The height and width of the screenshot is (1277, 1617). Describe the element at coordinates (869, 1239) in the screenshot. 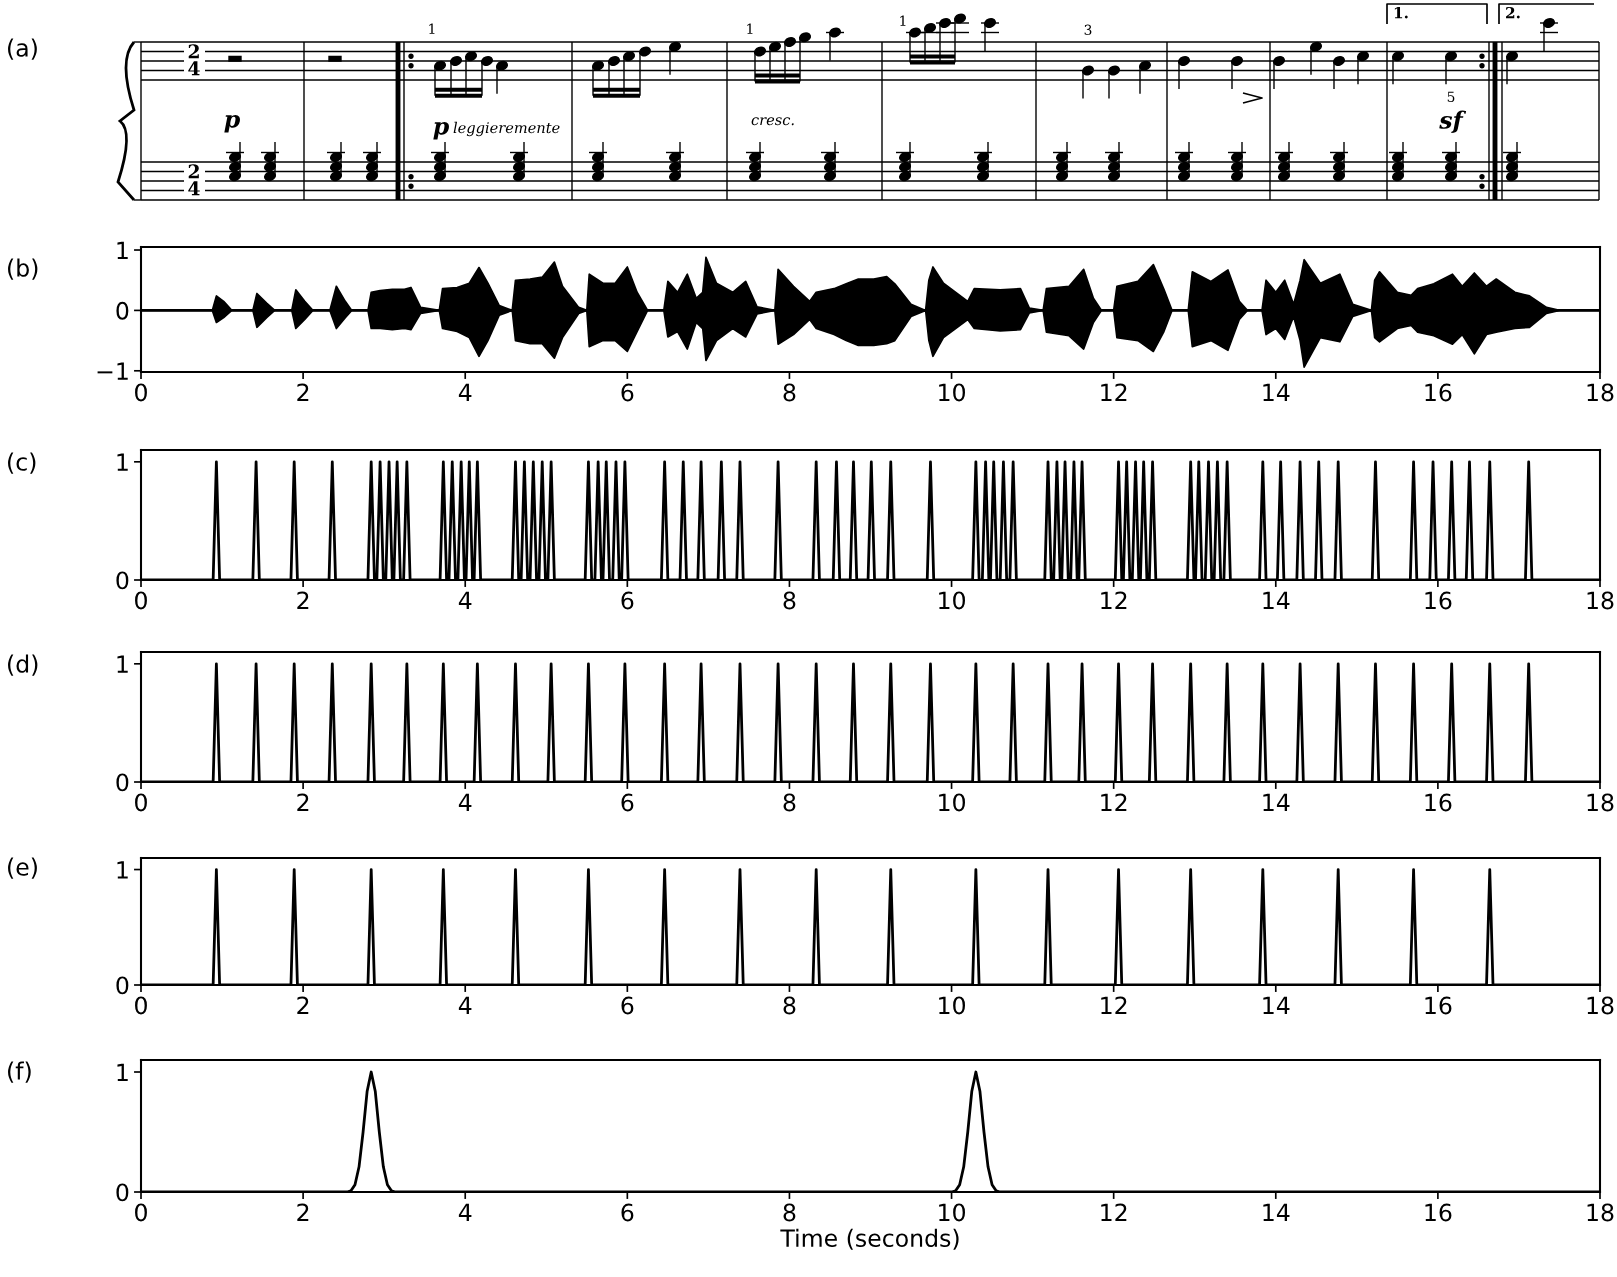

I see `x-axis-title: Time (seconds)` at that location.